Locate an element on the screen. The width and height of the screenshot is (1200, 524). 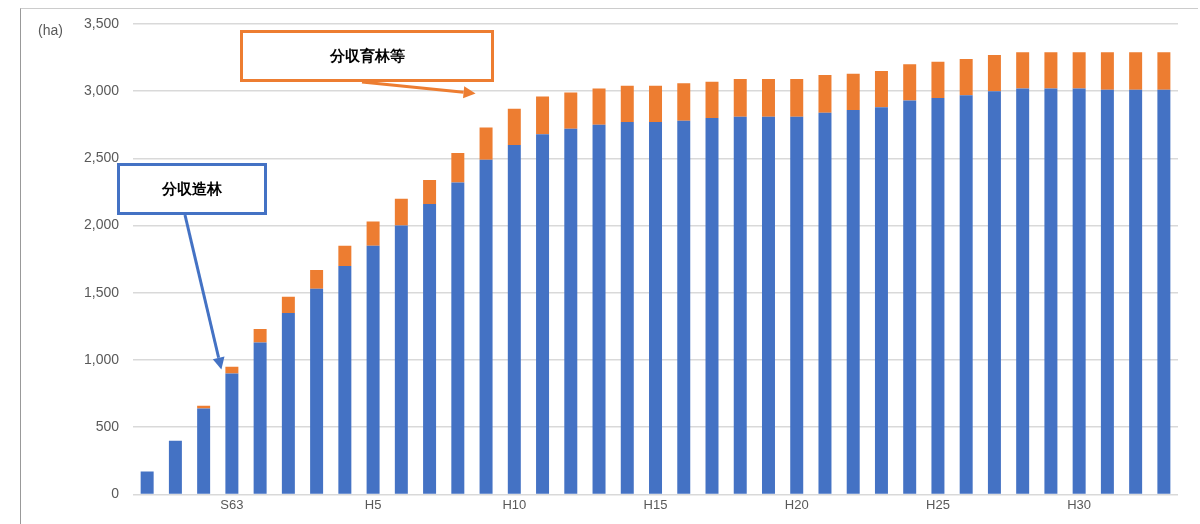
y-axis-title: (ha) is located at coordinates (50, 30).